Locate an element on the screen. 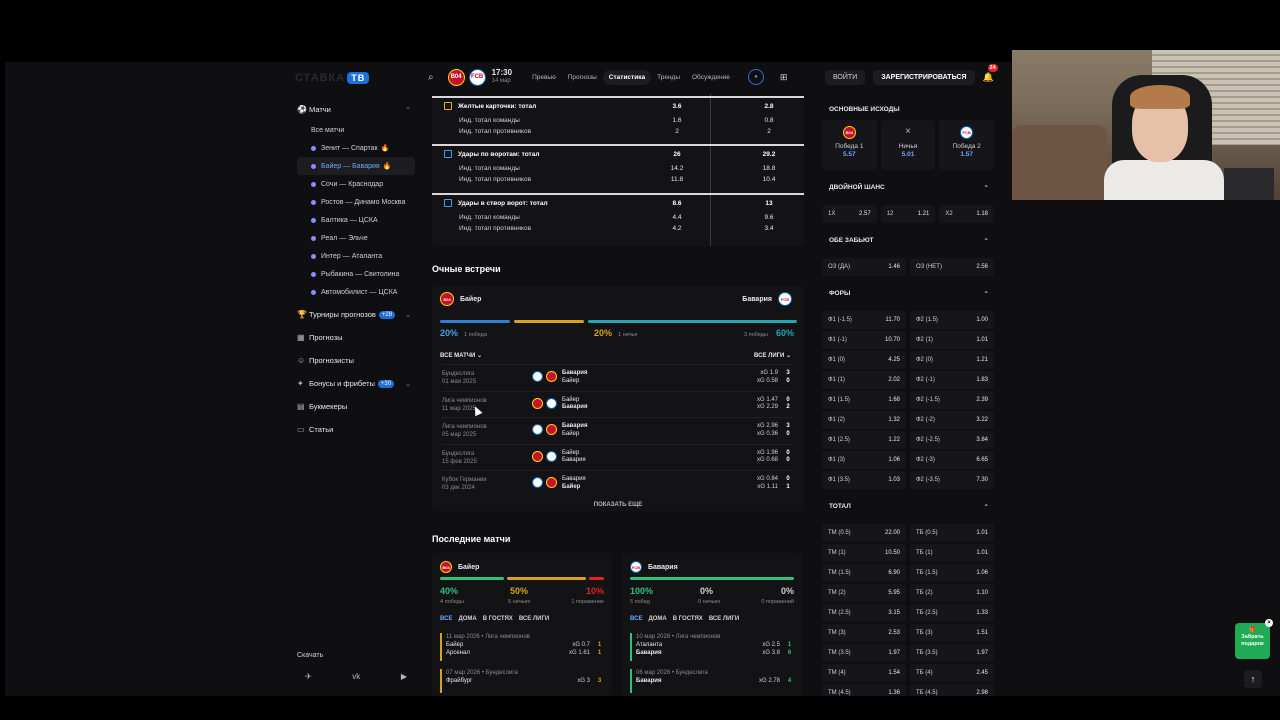  odd-cell: ТМ (1) 10.50 is located at coordinates (864, 553).